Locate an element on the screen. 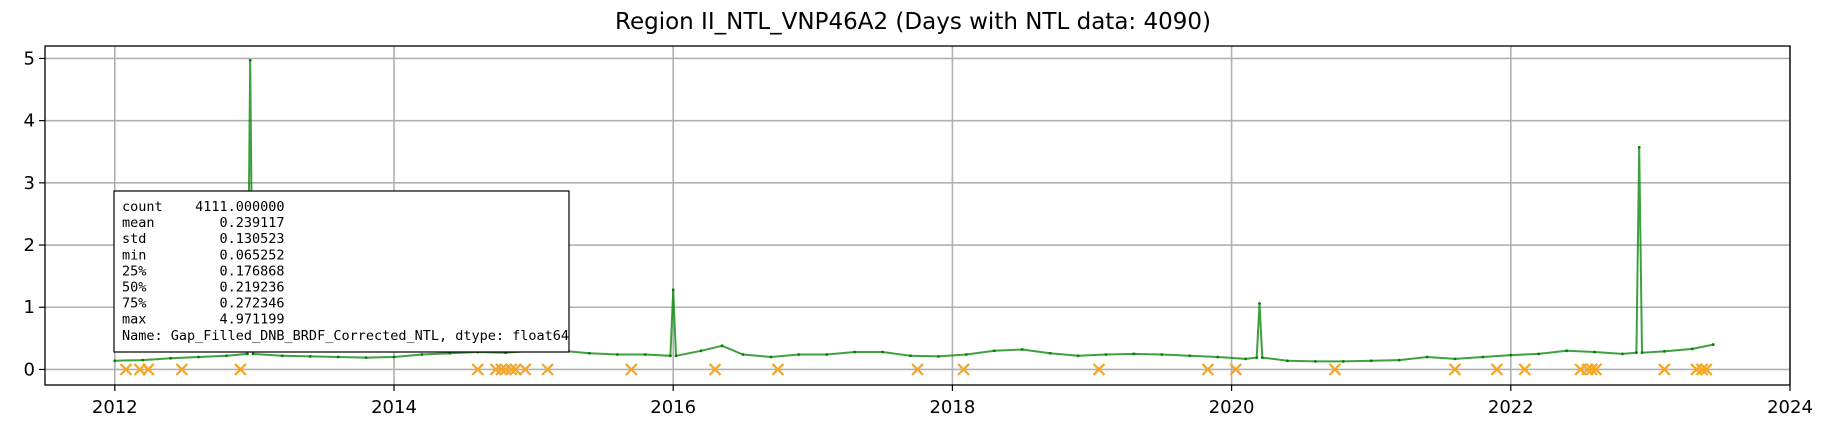 The width and height of the screenshot is (1826, 435). x-tick-label: 2022 is located at coordinates (1511, 407).